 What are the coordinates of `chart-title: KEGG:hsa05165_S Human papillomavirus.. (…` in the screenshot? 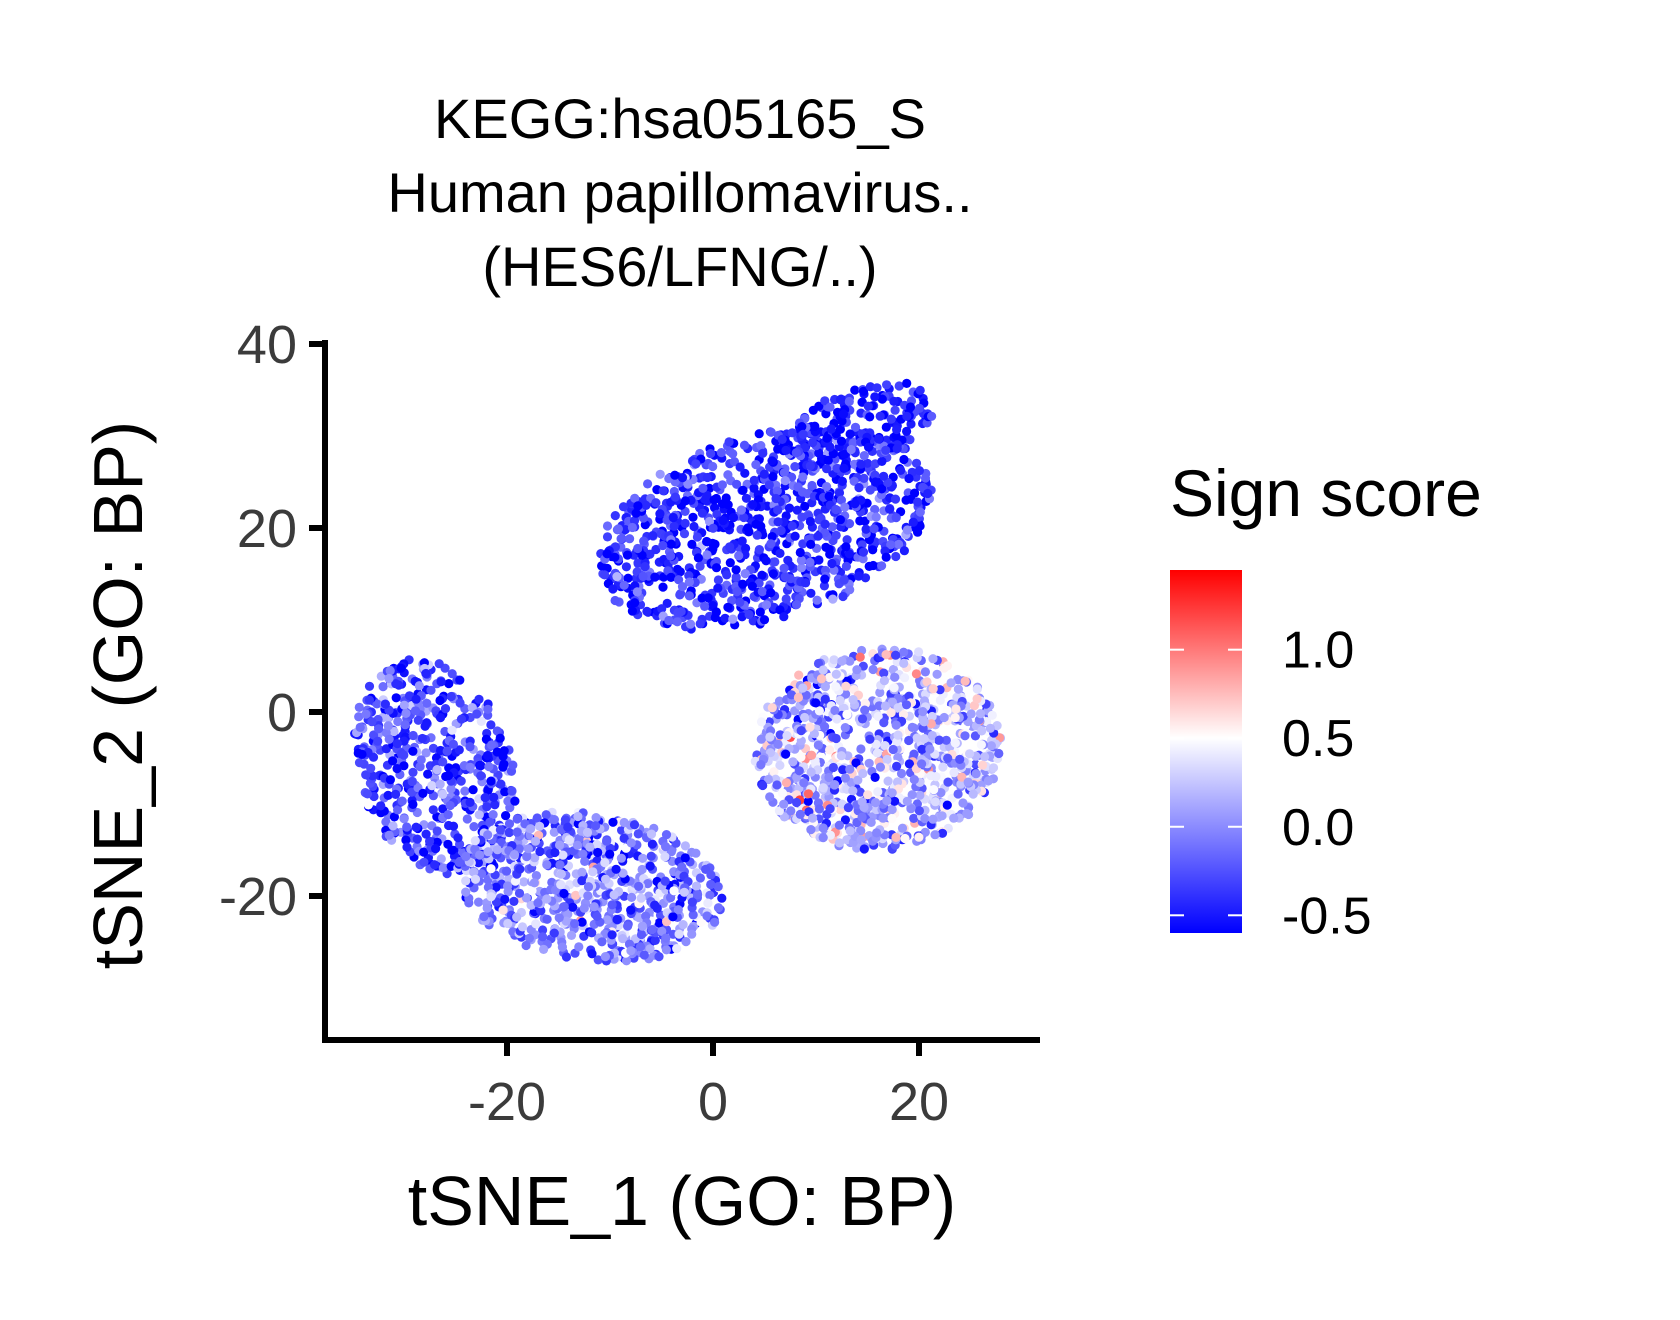 It's located at (679, 192).